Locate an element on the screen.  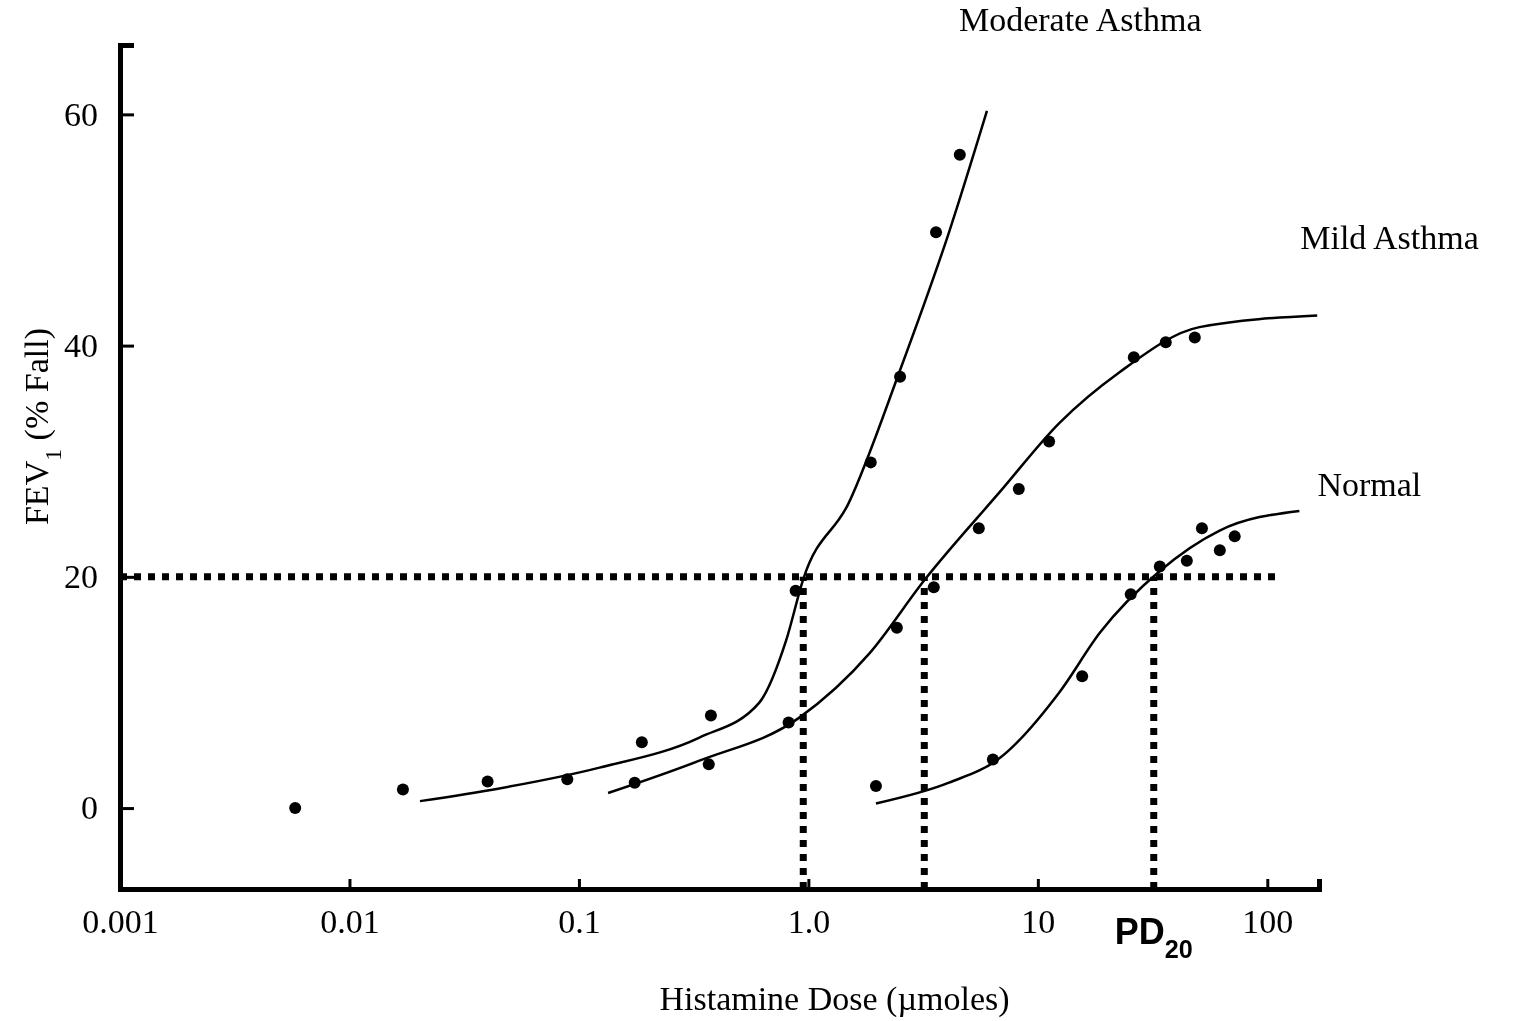
x-tick-label: 0.001 is located at coordinates (120, 922).